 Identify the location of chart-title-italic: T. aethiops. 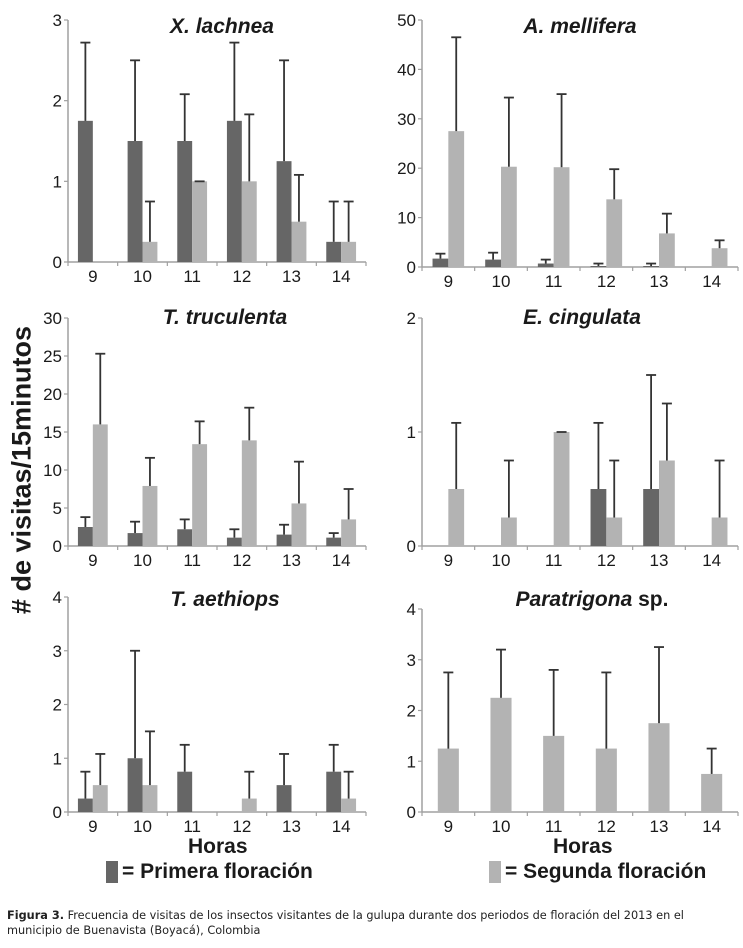
(224, 599).